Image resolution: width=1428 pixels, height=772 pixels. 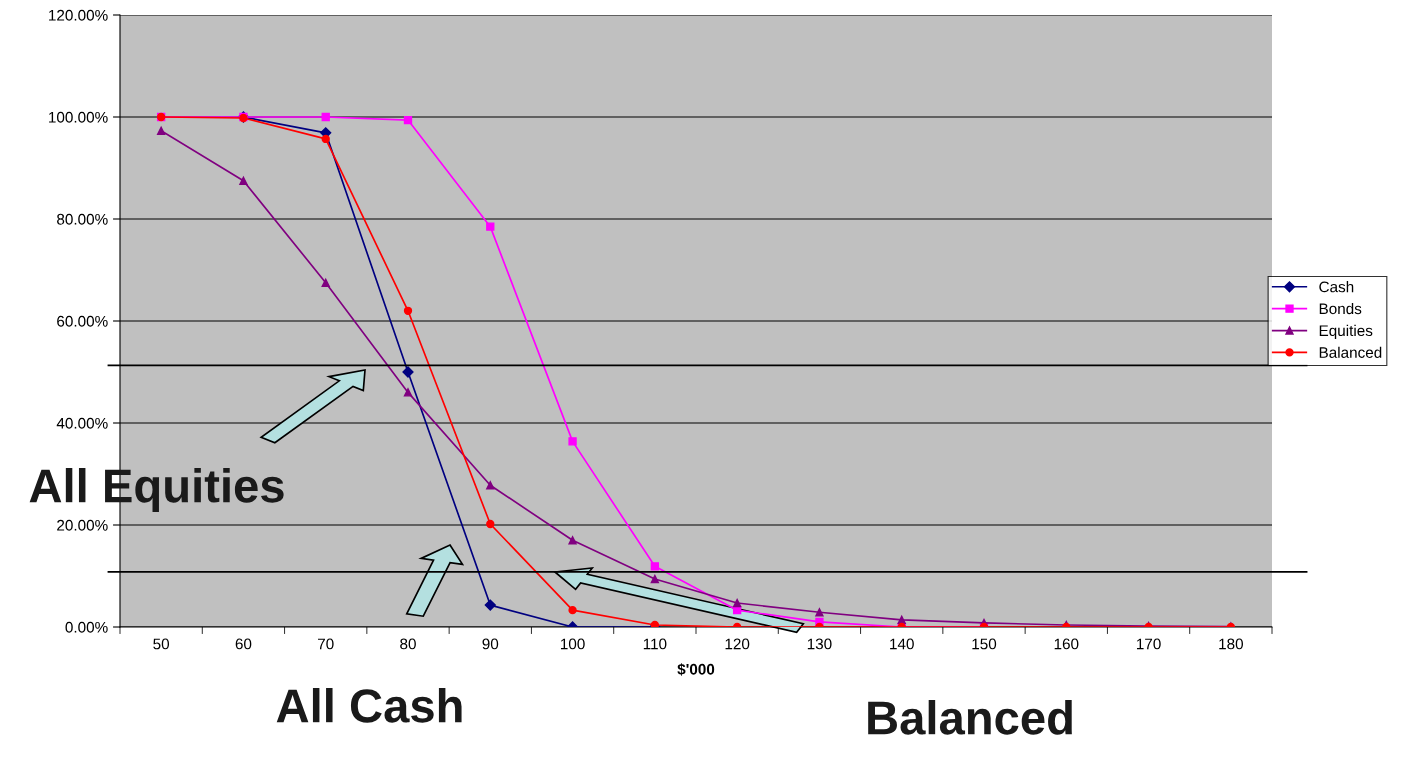 I want to click on x-tick-label: 160, so click(x=1066, y=644).